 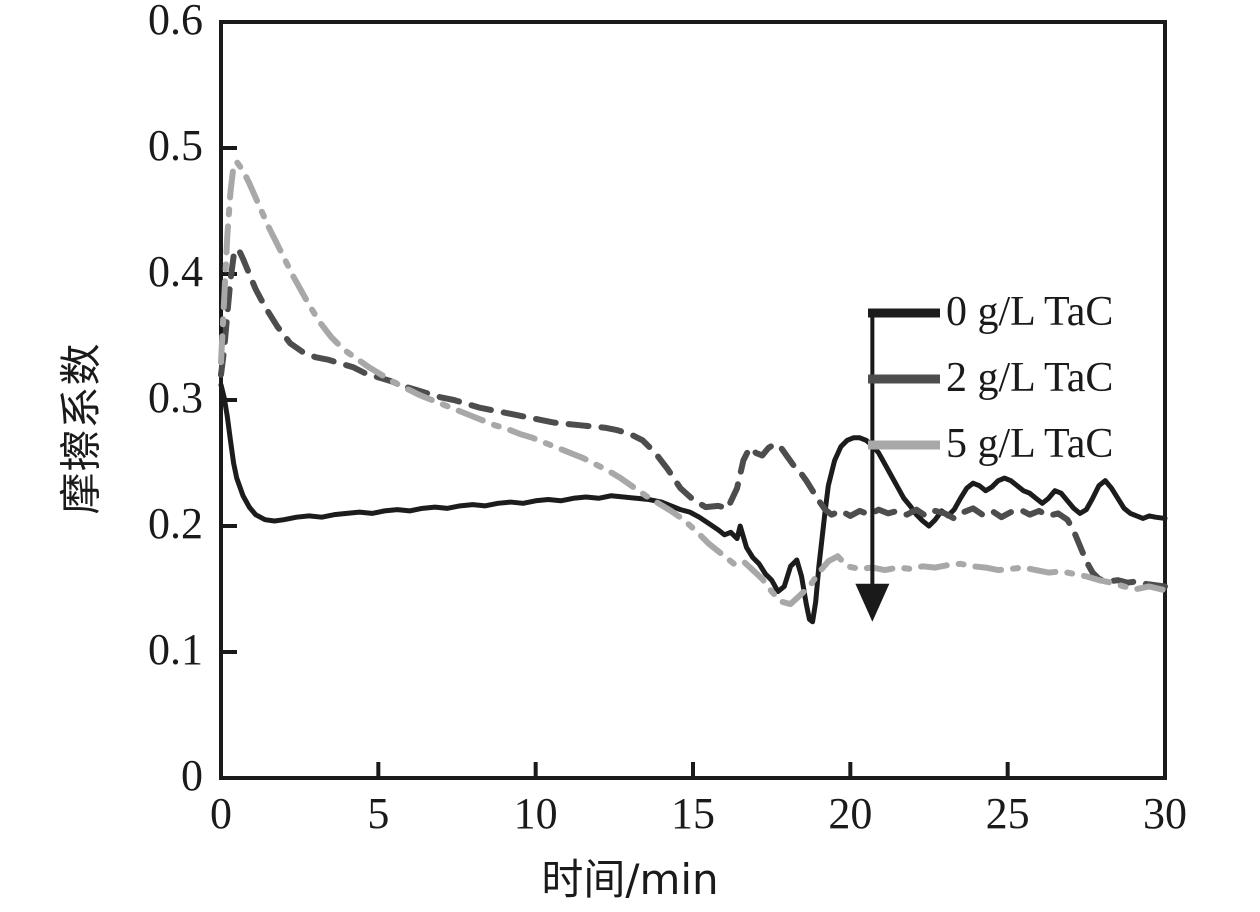 I want to click on y-tick-label: 0.3, so click(x=175, y=397).